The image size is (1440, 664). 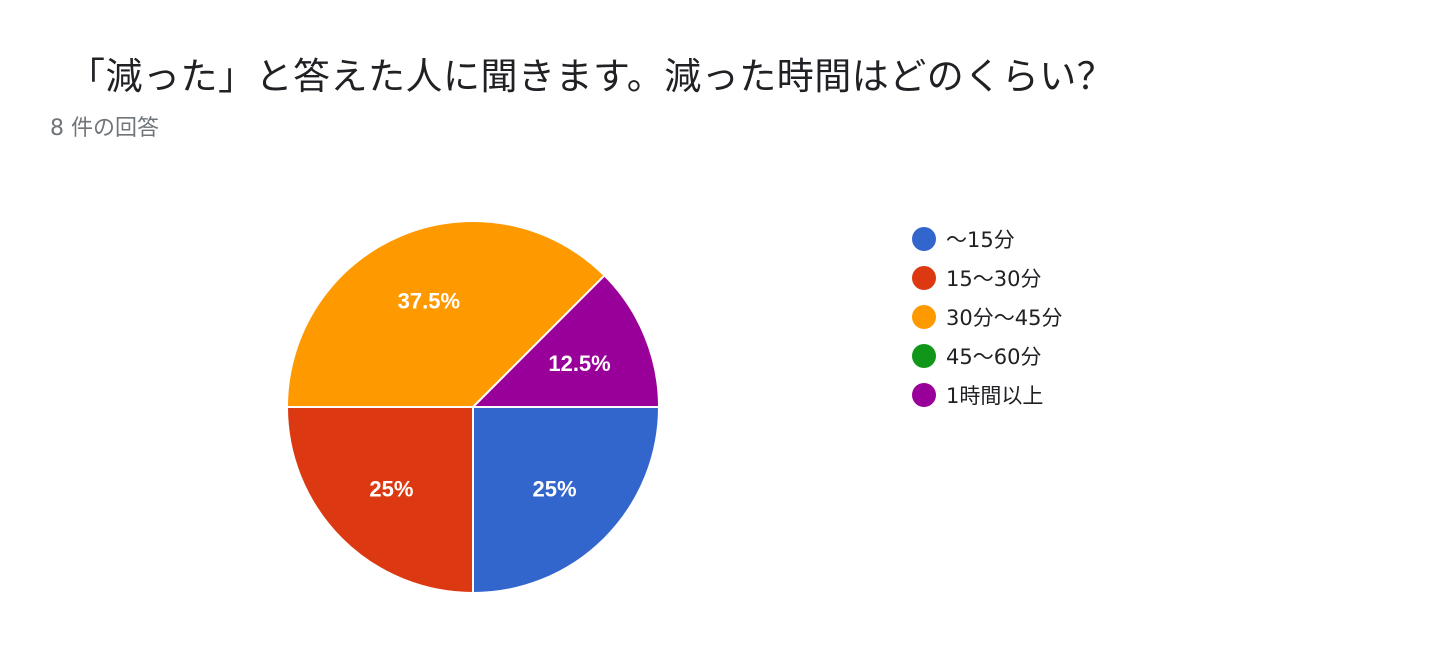 I want to click on slice-label-1: 25%, so click(x=555, y=489).